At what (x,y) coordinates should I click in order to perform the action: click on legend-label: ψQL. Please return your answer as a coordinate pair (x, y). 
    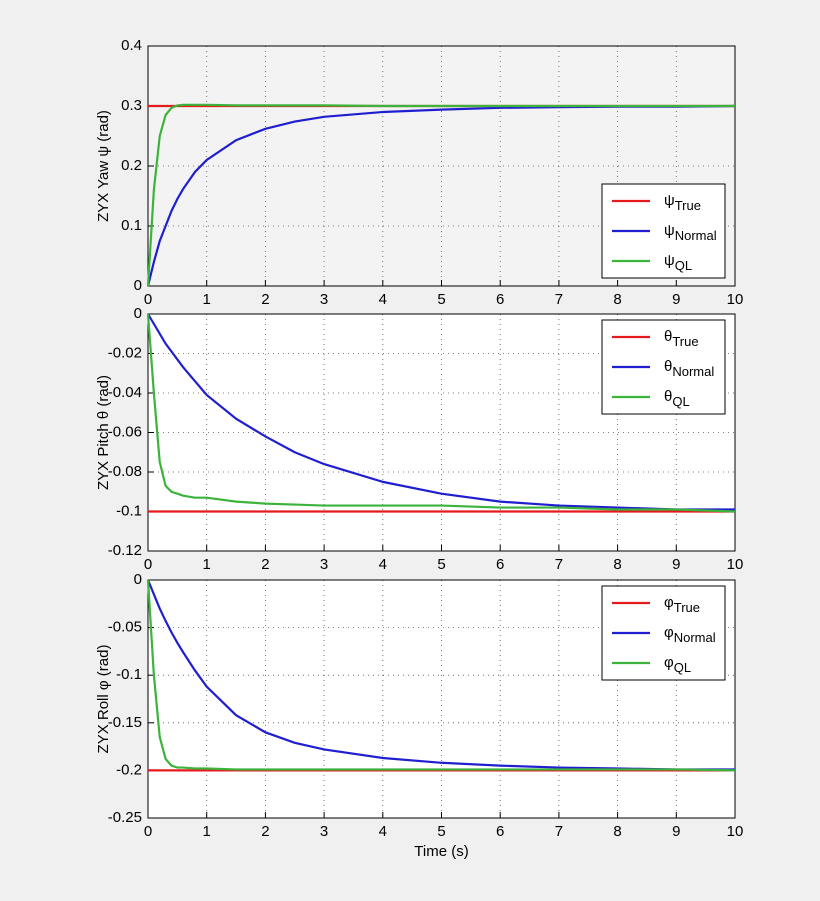
    Looking at the image, I should click on (678, 262).